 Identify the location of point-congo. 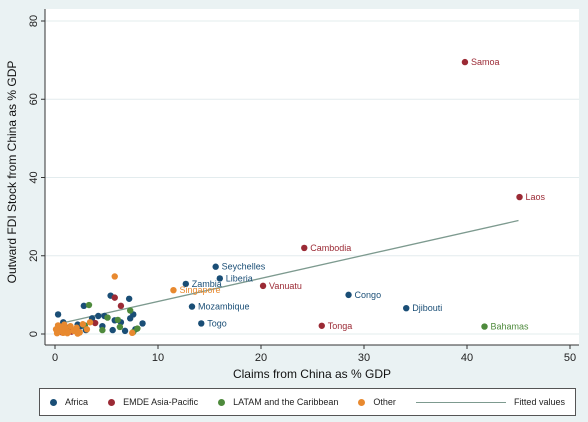
(348, 295).